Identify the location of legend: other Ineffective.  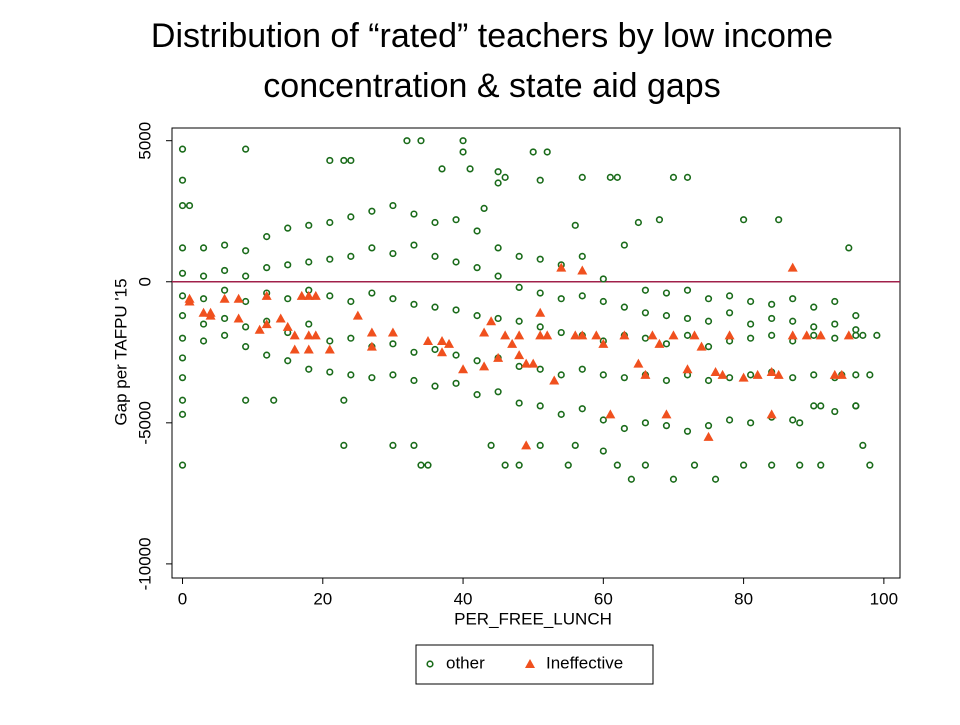
(534, 664).